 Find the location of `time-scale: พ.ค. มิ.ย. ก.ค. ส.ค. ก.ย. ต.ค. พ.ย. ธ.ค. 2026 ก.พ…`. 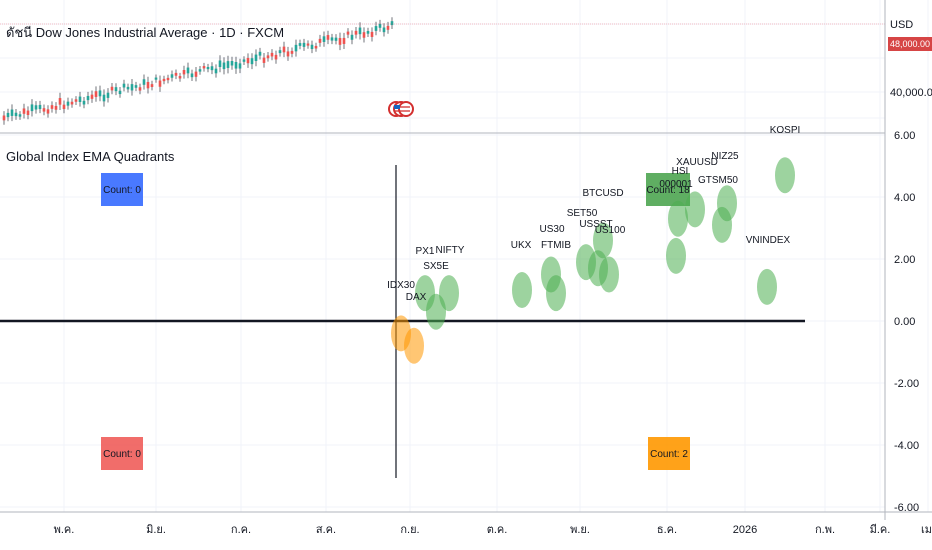

time-scale: พ.ค. มิ.ย. ก.ค. ส.ค. ก.ย. ต.ค. พ.ย. ธ.ค. 2026 ก.พ… is located at coordinates (493, 529).